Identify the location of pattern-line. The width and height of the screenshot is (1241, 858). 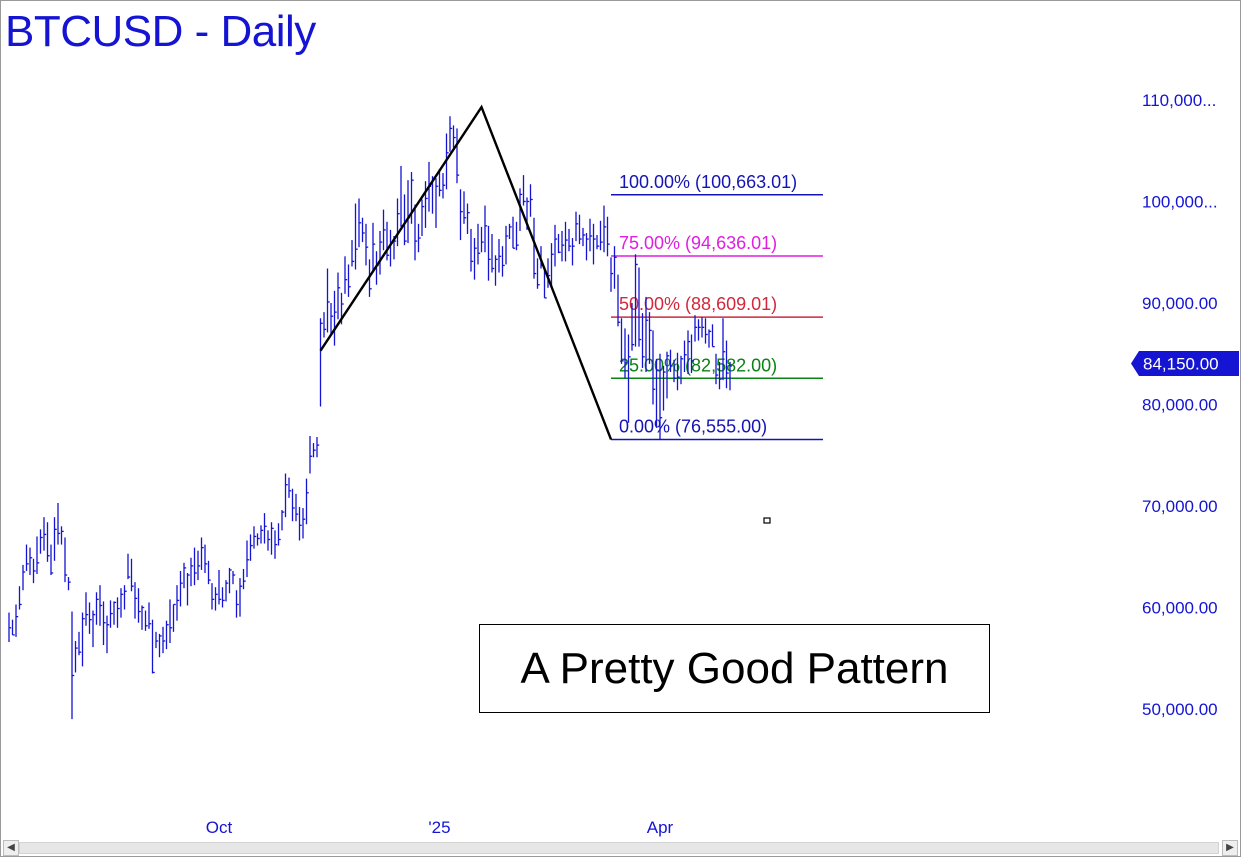
(466, 272).